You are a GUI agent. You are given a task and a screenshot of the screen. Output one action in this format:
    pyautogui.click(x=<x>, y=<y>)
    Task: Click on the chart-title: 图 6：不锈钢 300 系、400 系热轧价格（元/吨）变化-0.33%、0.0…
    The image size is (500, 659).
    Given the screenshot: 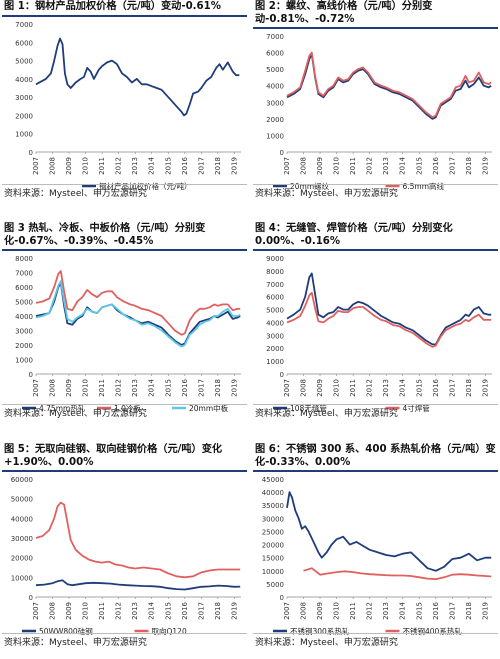 What is the action you would take?
    pyautogui.click(x=375, y=456)
    